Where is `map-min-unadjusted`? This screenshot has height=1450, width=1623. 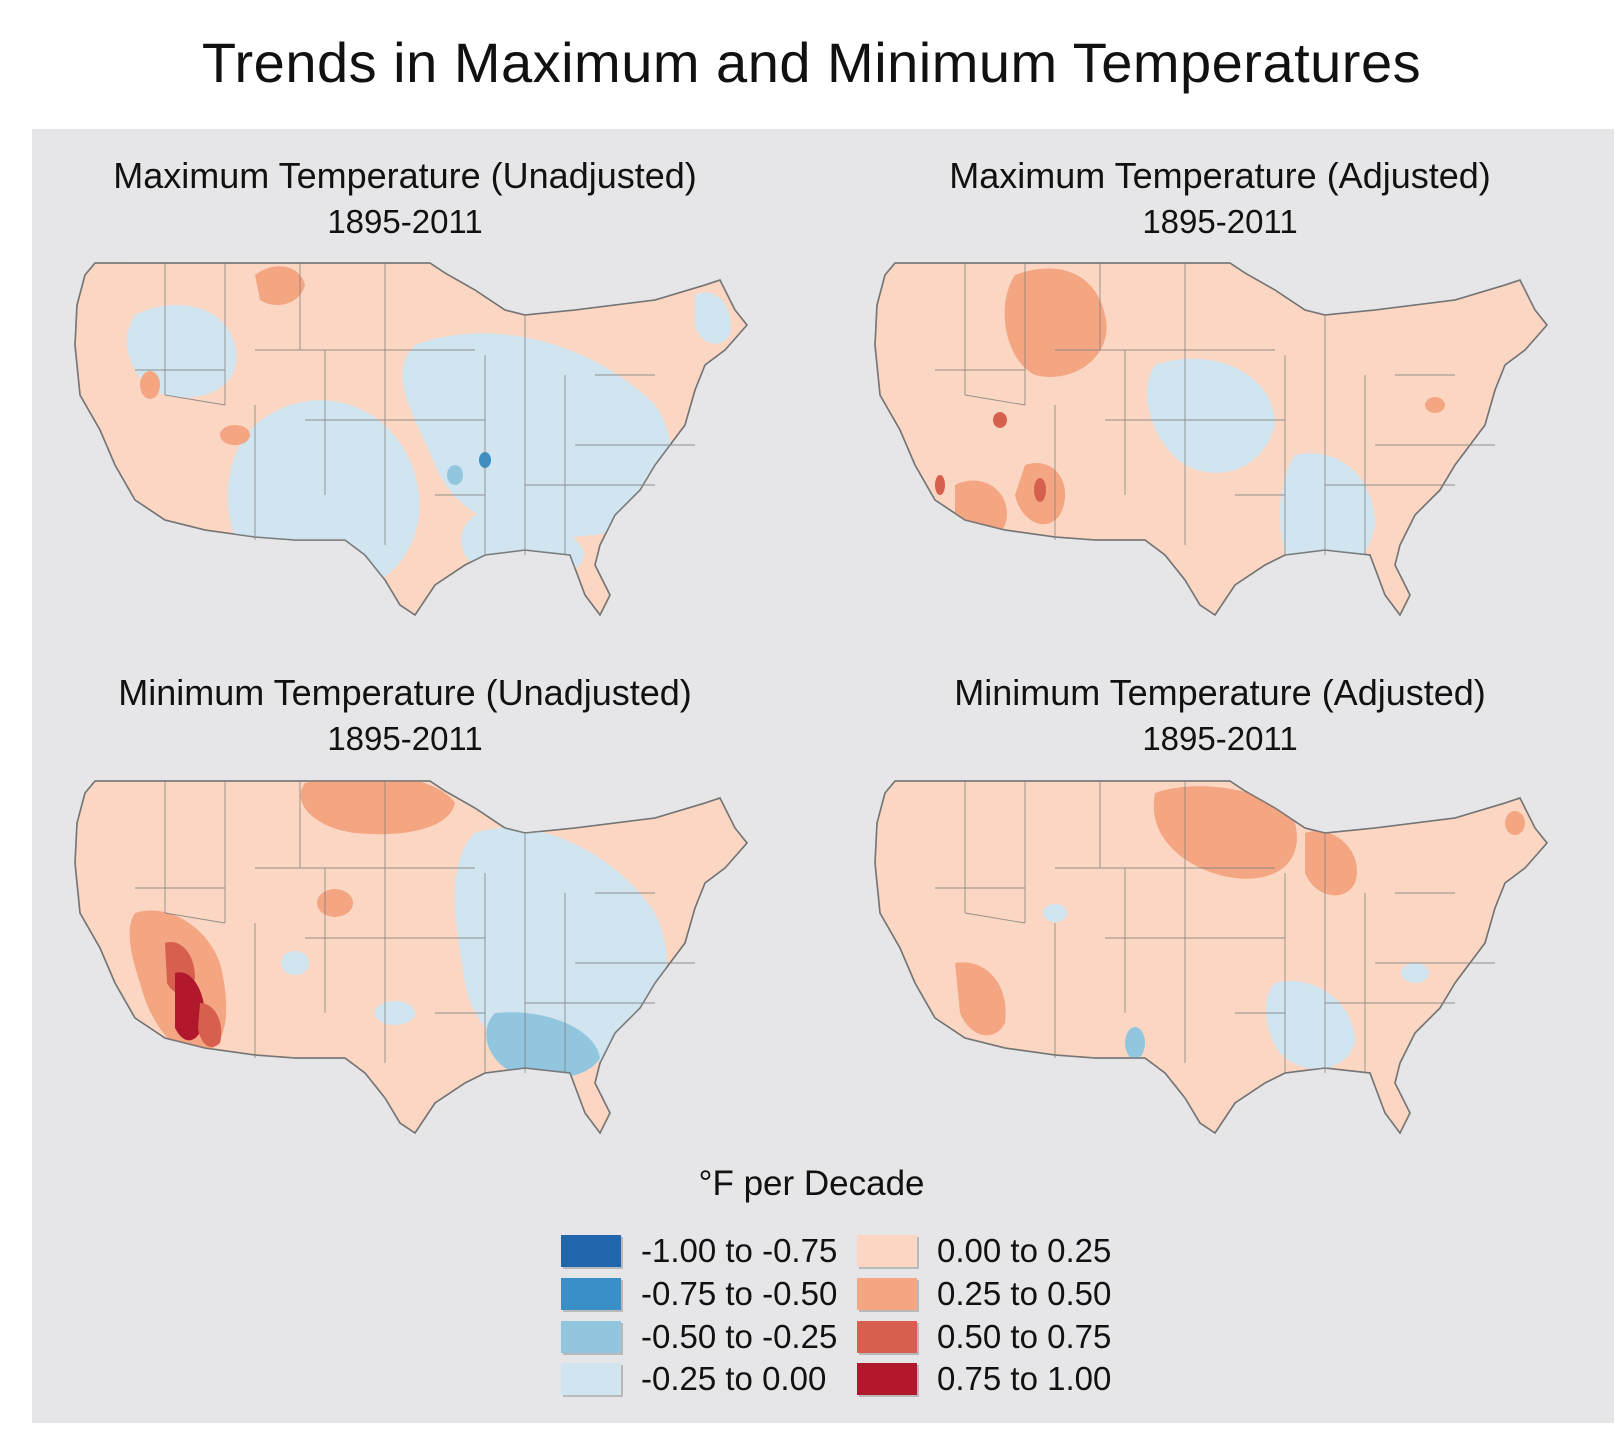
map-min-unadjusted is located at coordinates (415, 963).